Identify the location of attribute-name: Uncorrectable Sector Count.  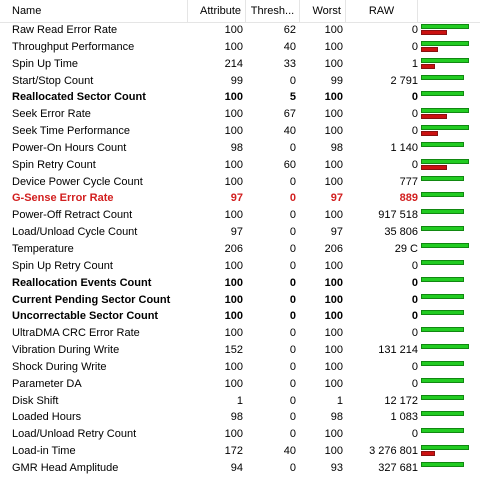
(85, 316).